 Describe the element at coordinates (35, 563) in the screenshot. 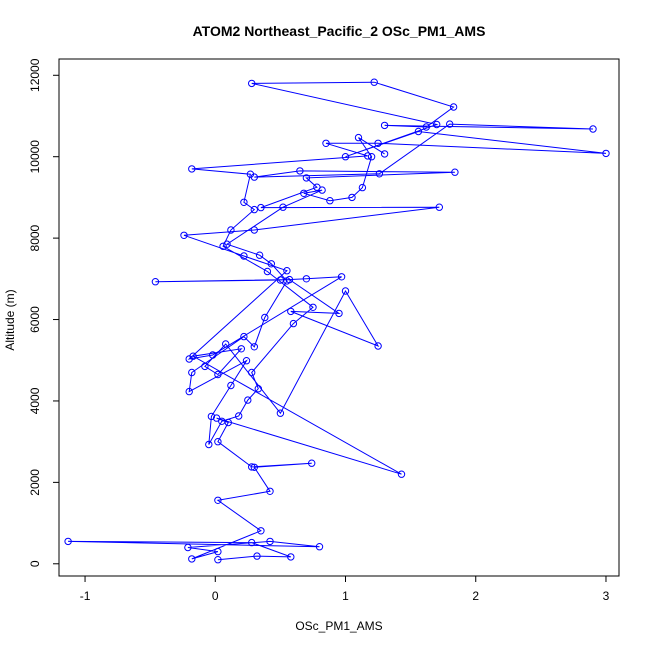

I see `y-tick-label: 0` at that location.